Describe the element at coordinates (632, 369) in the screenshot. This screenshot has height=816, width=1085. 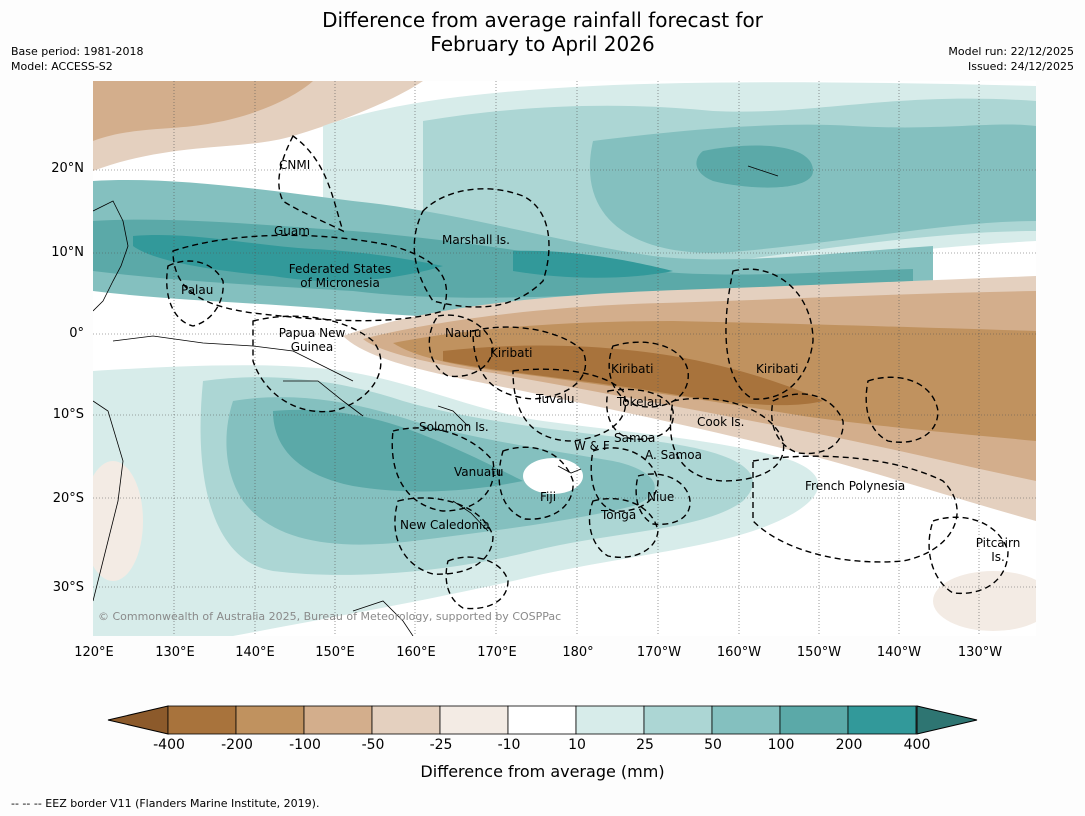
I see `region-kiribati-central: Kiribati` at that location.